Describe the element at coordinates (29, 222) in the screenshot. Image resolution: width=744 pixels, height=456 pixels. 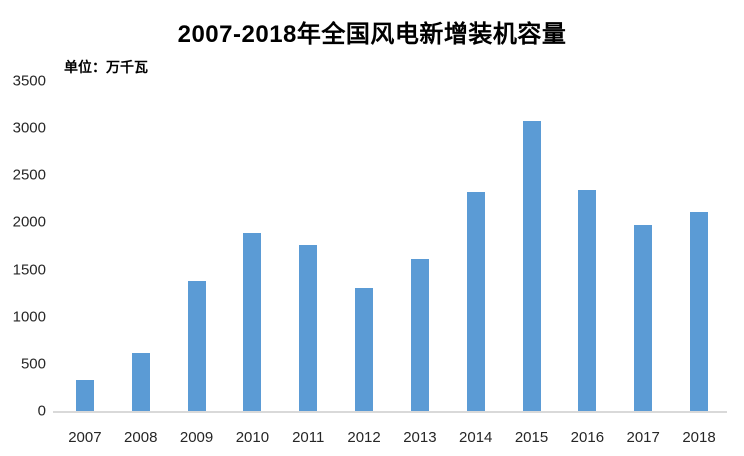
I see `y-tick-label: 2000` at that location.